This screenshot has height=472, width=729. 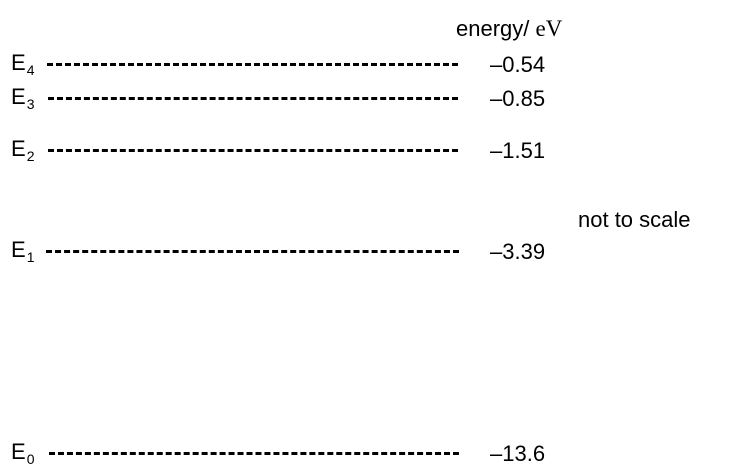 What do you see at coordinates (23, 98) in the screenshot?
I see `level-label-e3: E3` at bounding box center [23, 98].